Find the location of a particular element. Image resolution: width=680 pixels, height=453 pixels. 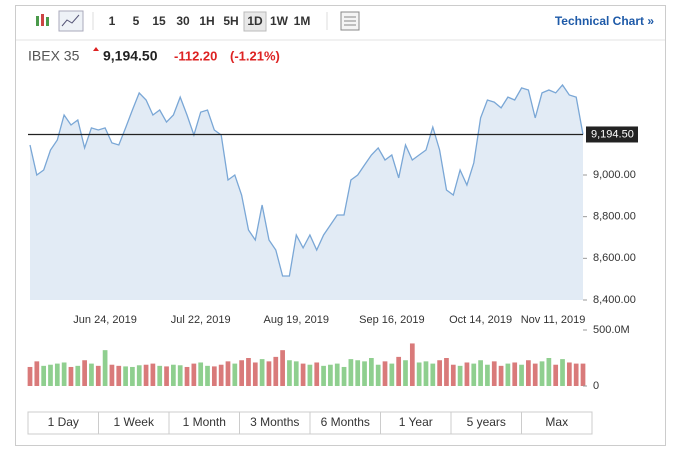

candle-icon is located at coordinates (42, 20).